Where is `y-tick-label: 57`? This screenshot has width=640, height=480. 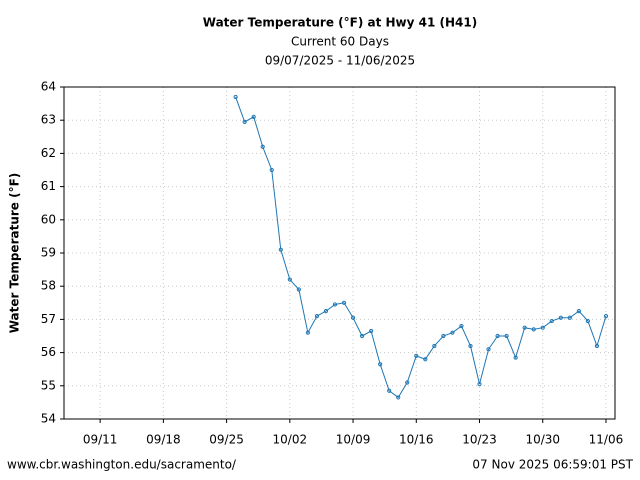
y-tick-label: 57 is located at coordinates (48, 319).